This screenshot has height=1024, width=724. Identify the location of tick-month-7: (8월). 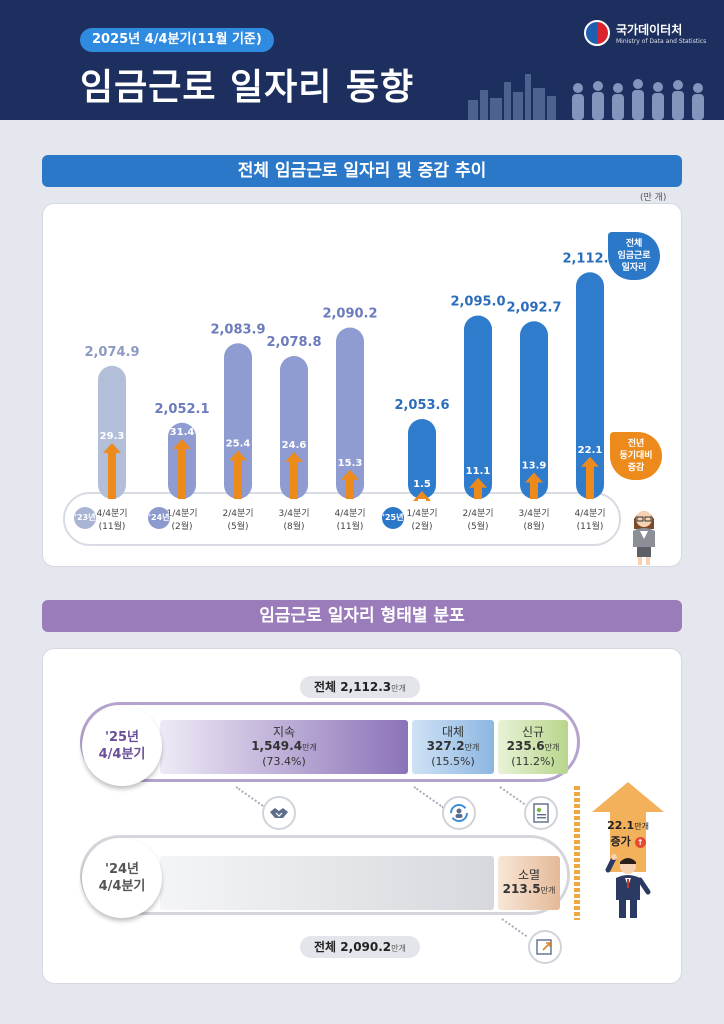
(533, 526).